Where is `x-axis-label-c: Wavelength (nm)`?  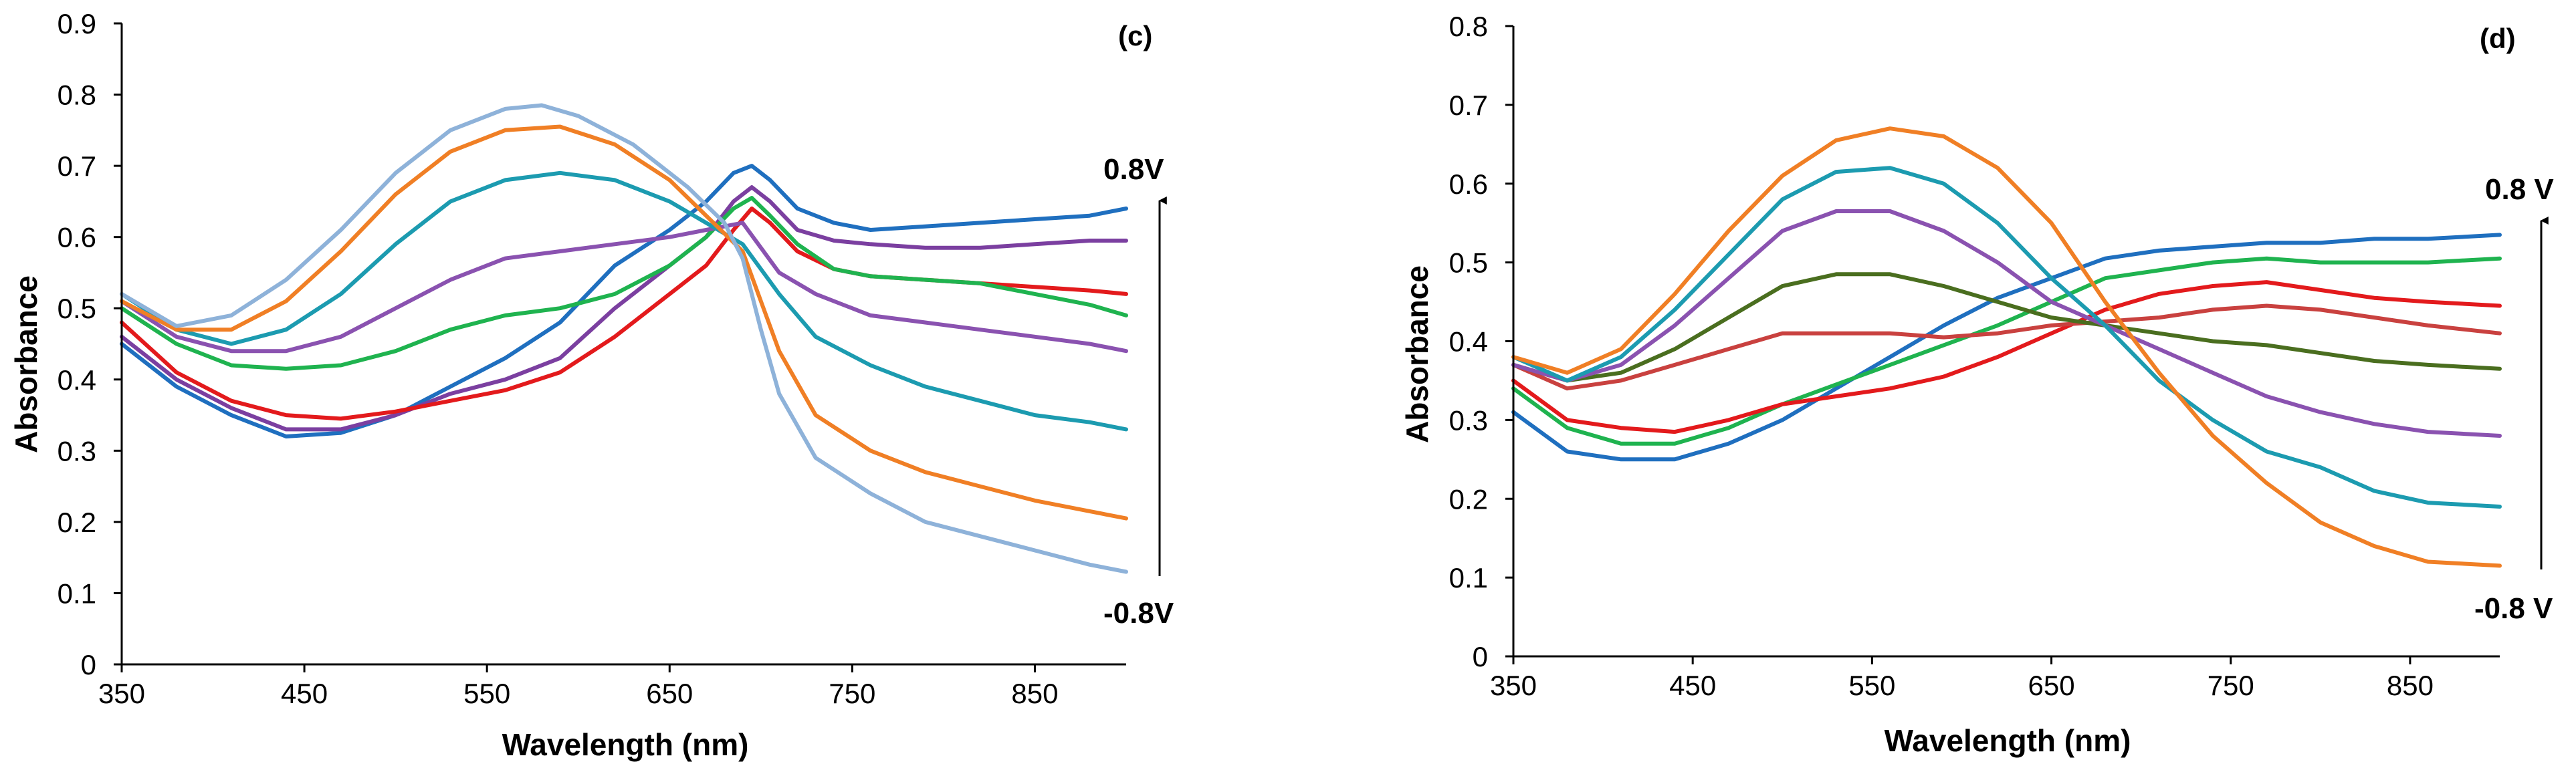 x-axis-label-c: Wavelength (nm) is located at coordinates (626, 744).